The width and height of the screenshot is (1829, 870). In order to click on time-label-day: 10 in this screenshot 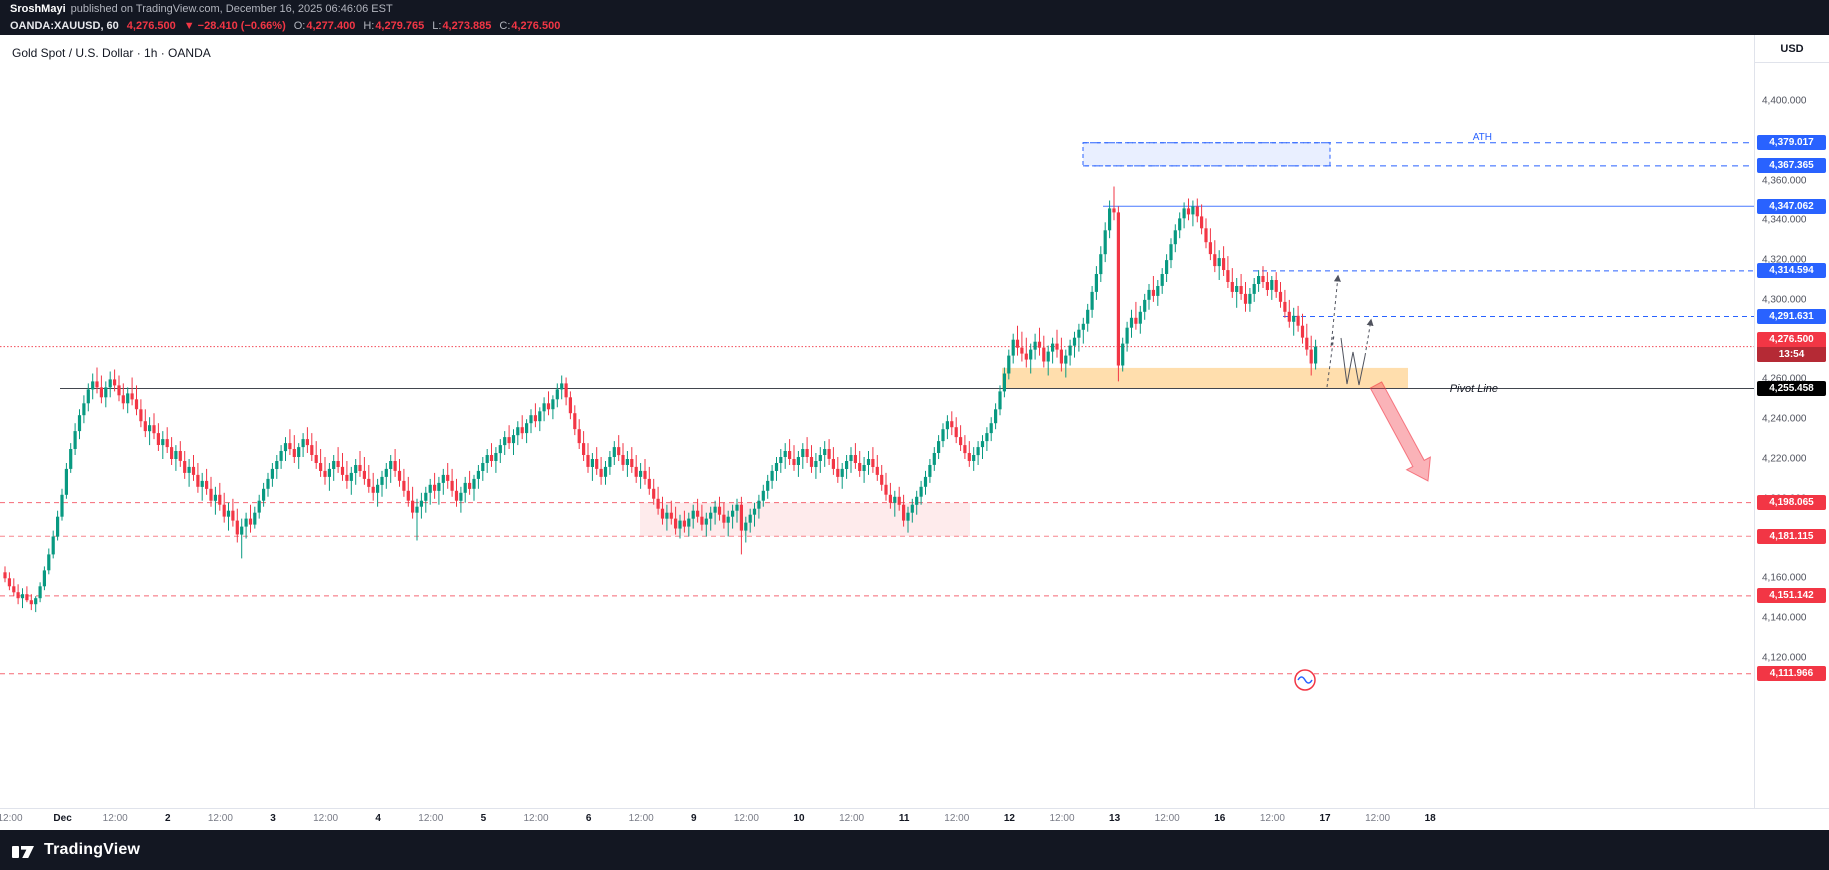, I will do `click(799, 818)`.